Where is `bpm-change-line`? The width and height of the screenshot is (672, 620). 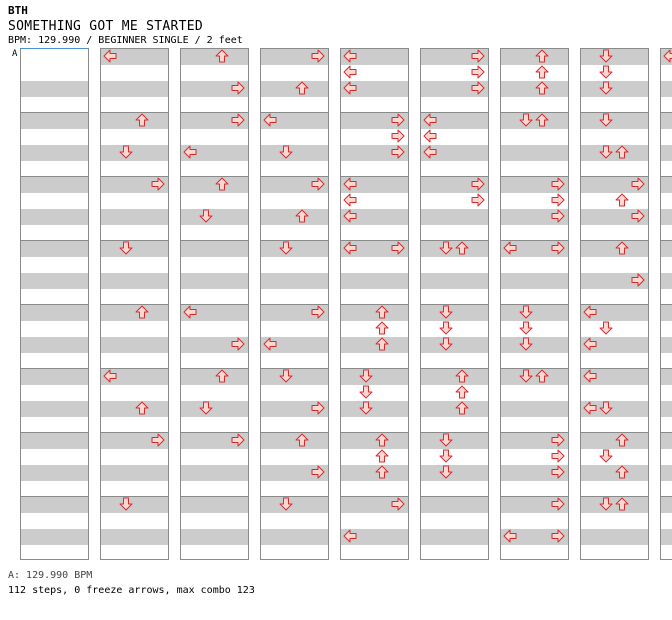 bpm-change-line is located at coordinates (54, 48).